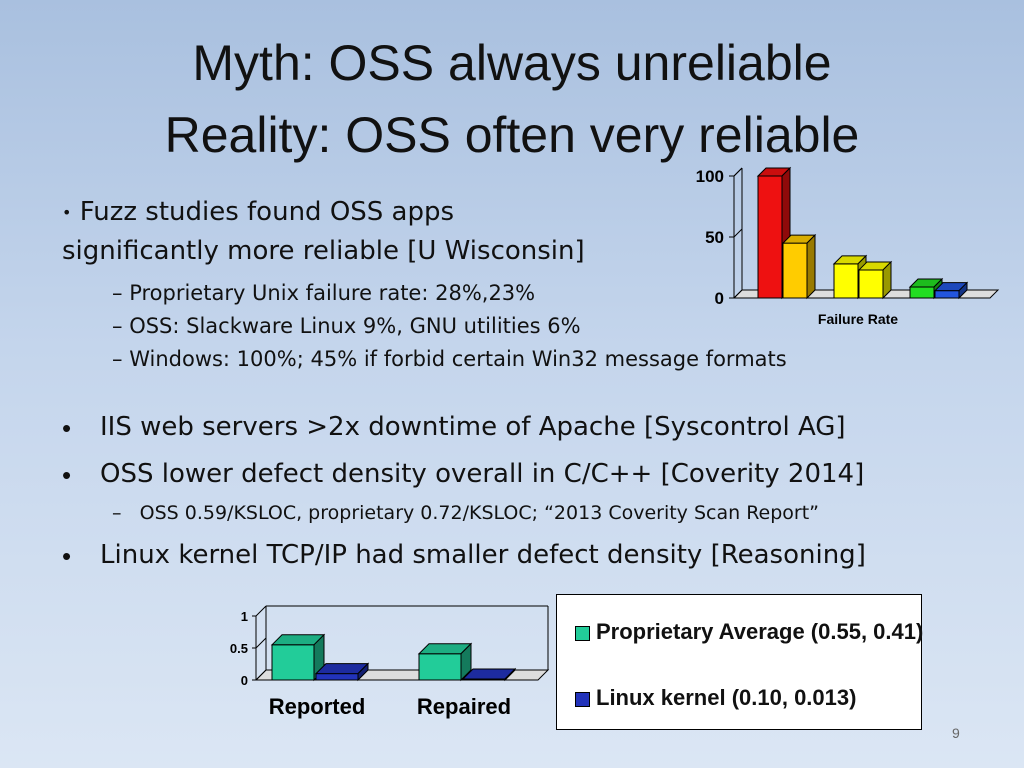  I want to click on x-category-label: Reported, so click(317, 706).